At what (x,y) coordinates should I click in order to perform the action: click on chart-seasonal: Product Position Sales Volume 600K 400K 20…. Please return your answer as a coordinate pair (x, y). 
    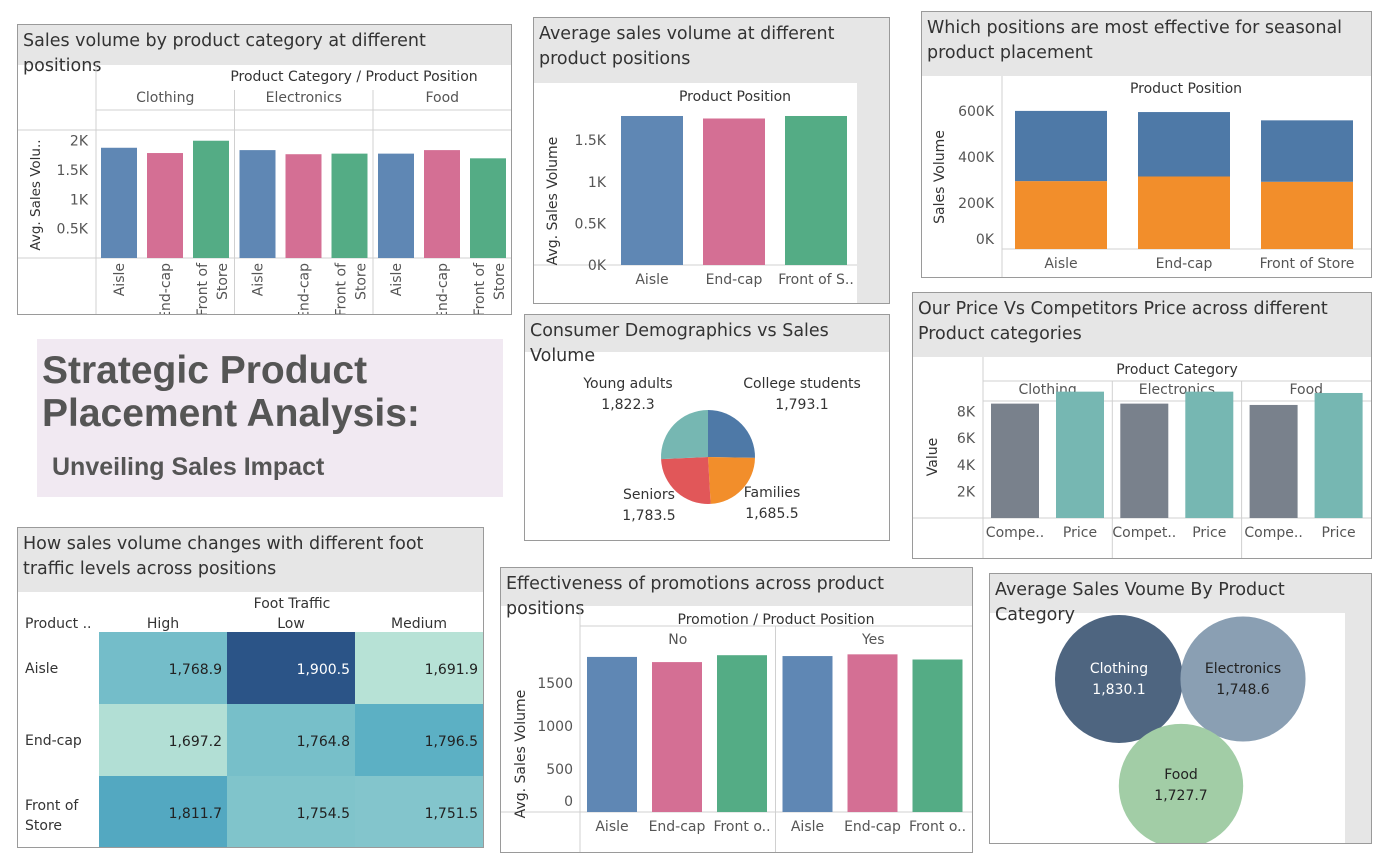
    Looking at the image, I should click on (1146, 176).